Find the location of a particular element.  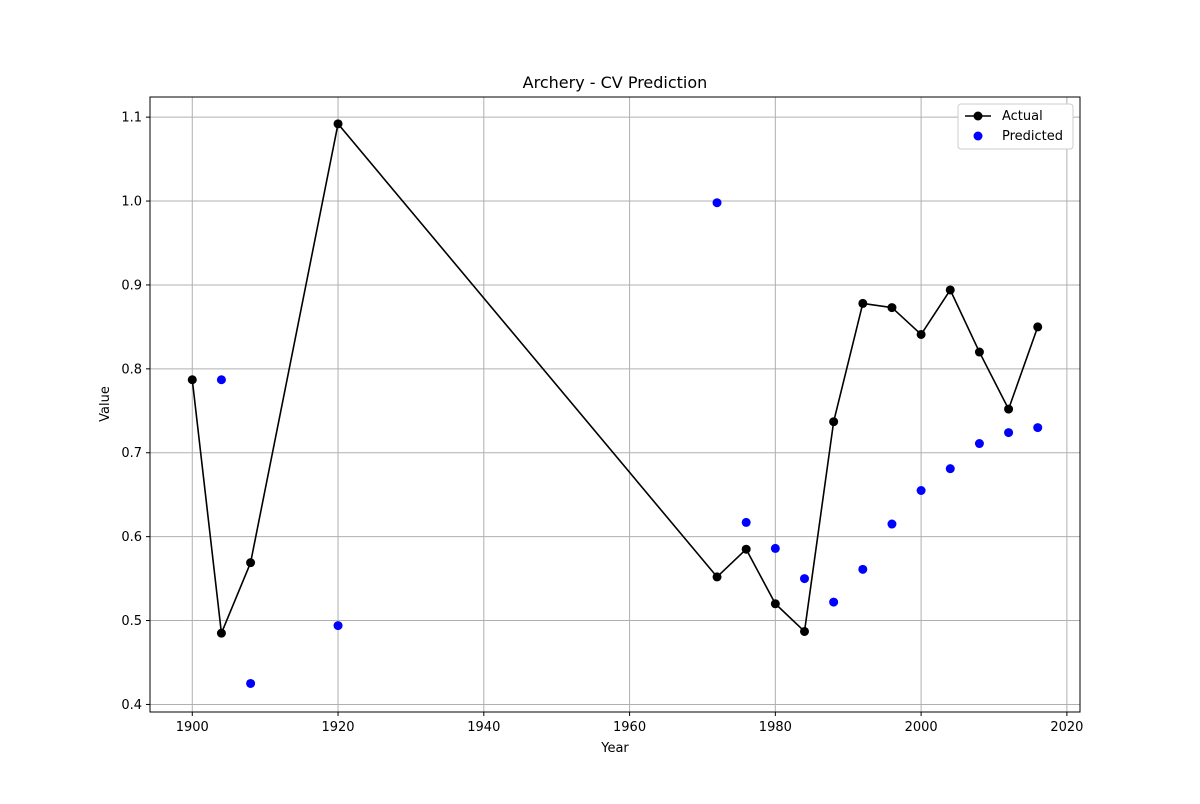

y-tick-label: 0.5 is located at coordinates (131, 621).